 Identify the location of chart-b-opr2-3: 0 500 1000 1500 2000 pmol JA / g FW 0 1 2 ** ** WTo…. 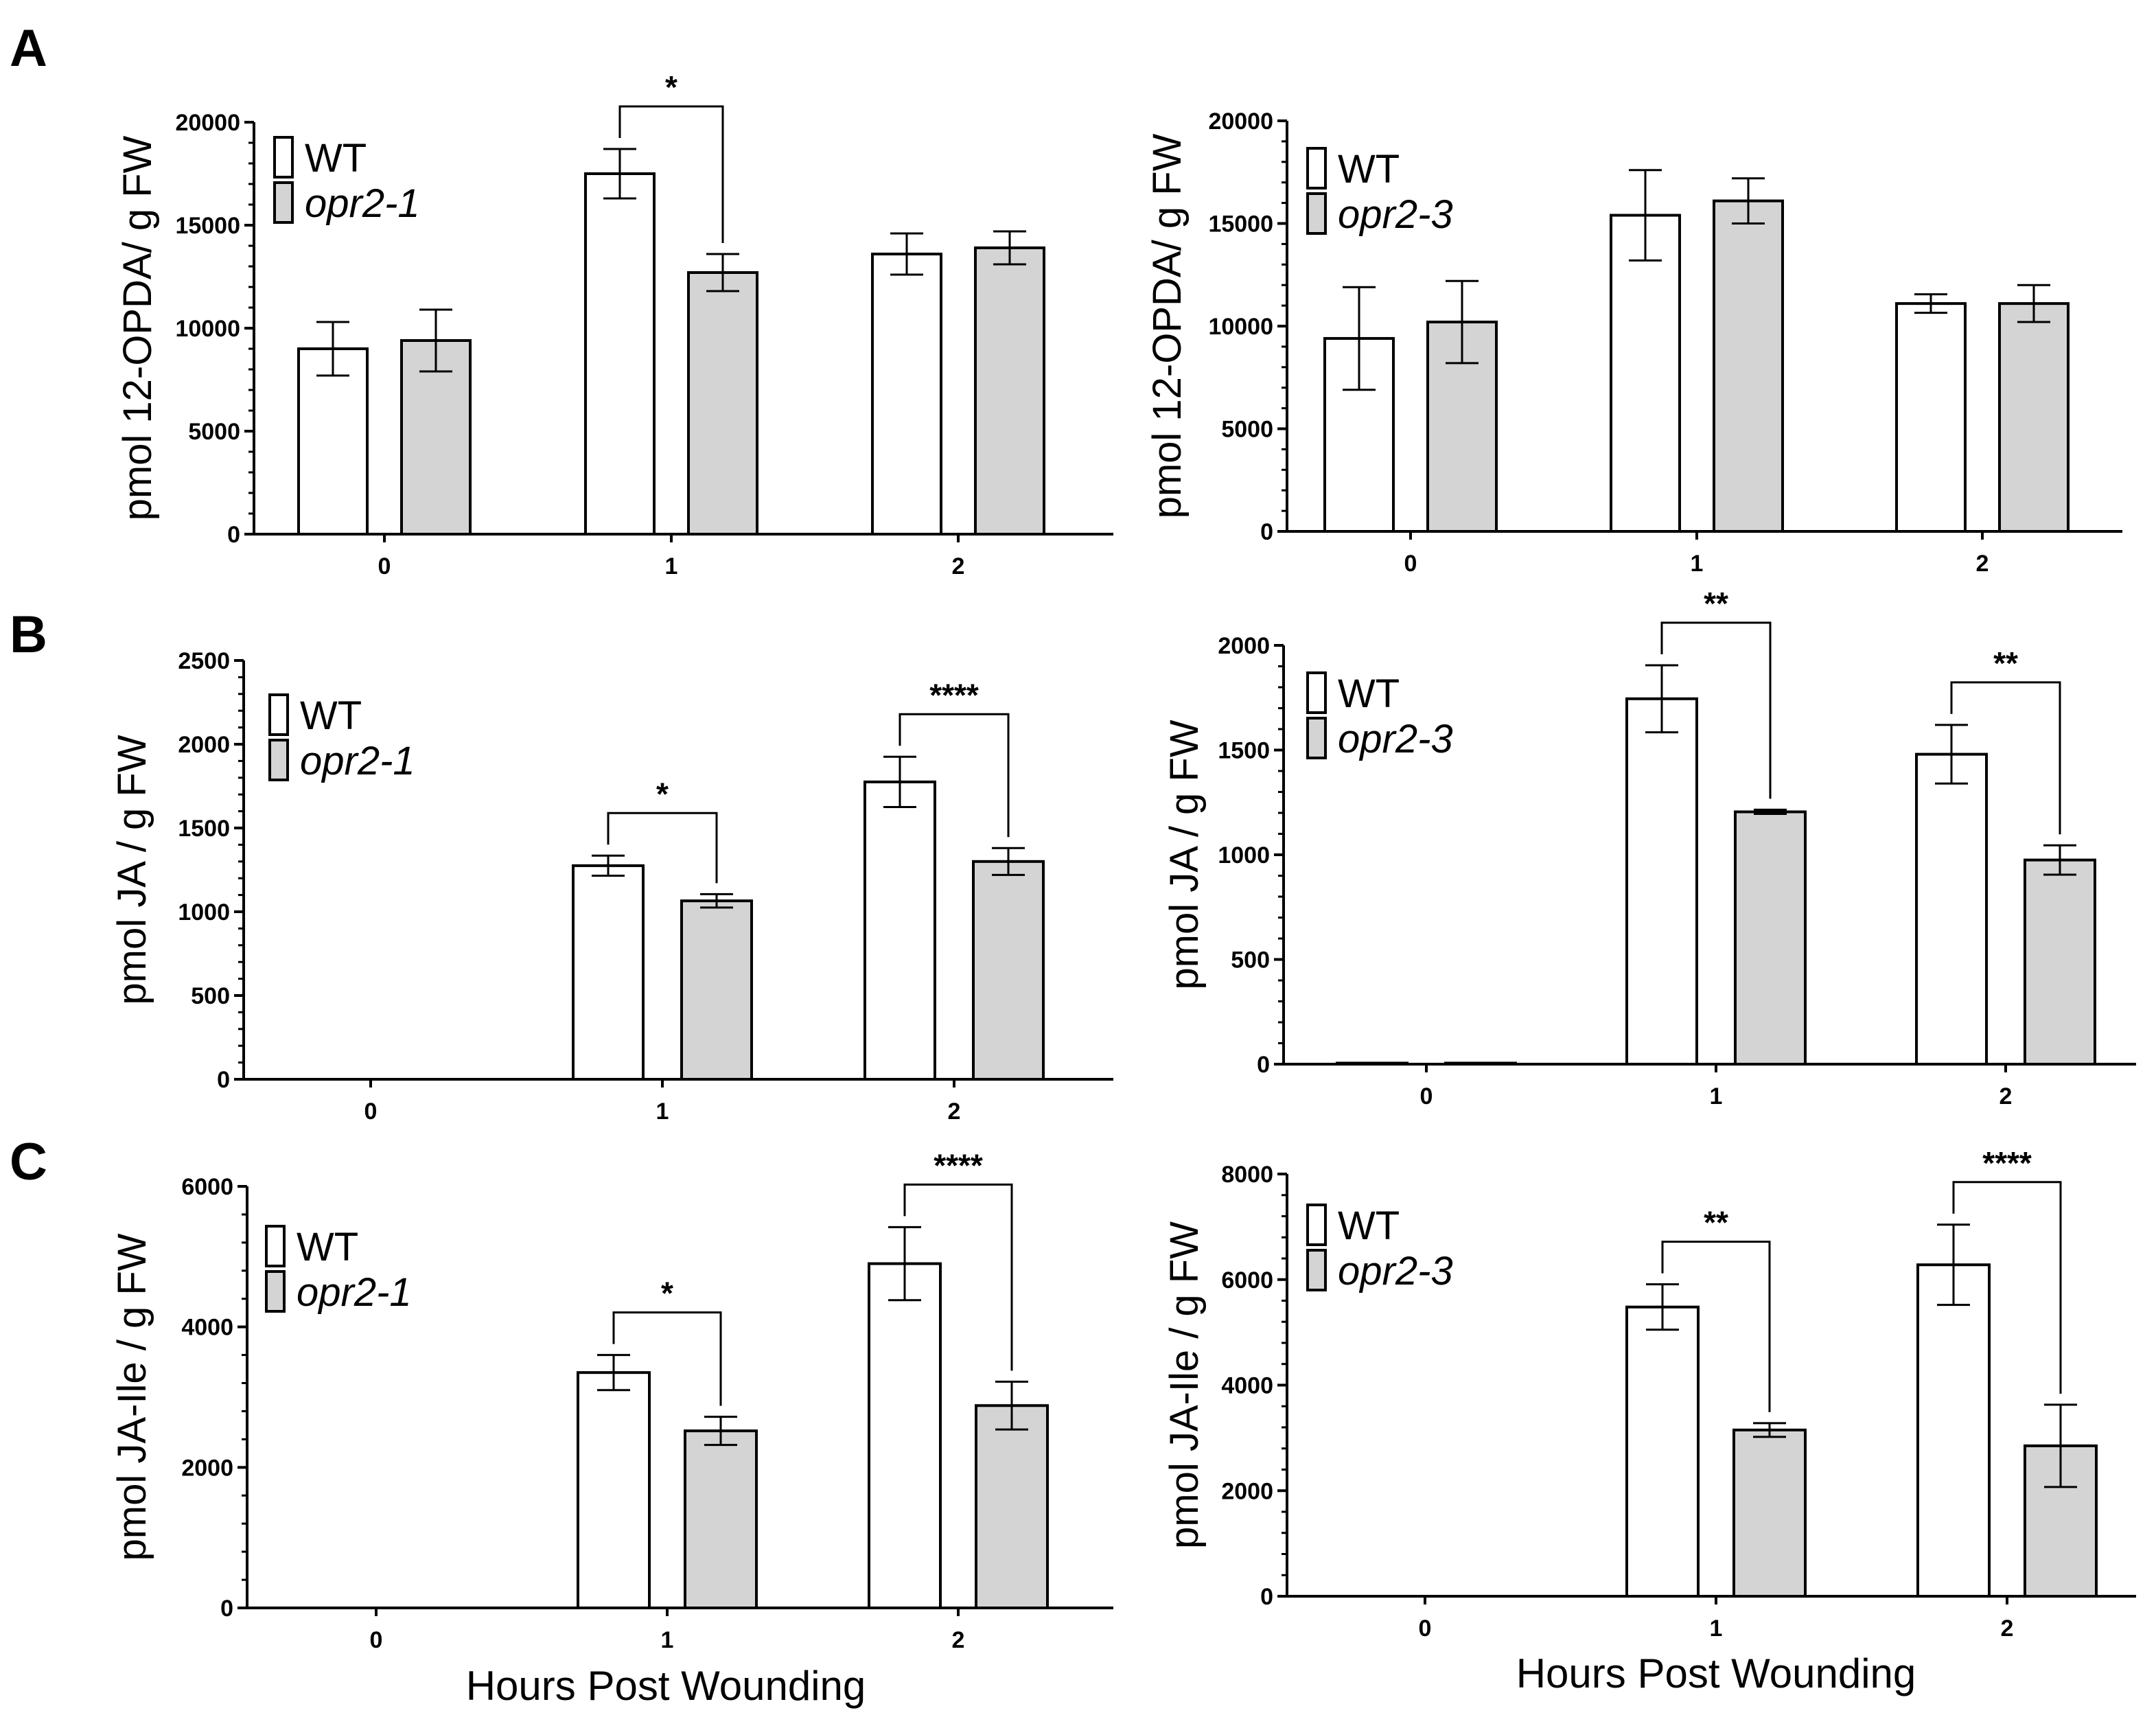
(1649, 847).